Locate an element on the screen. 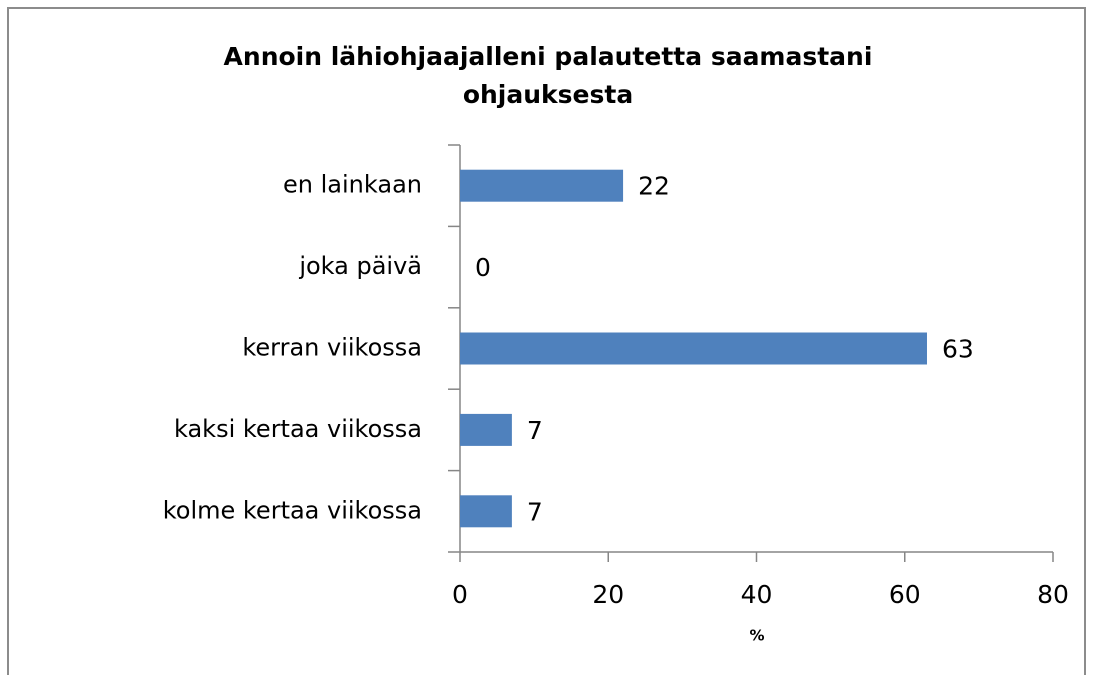 Image resolution: width=1096 pixels, height=675 pixels. x-axis-label: % is located at coordinates (756, 636).